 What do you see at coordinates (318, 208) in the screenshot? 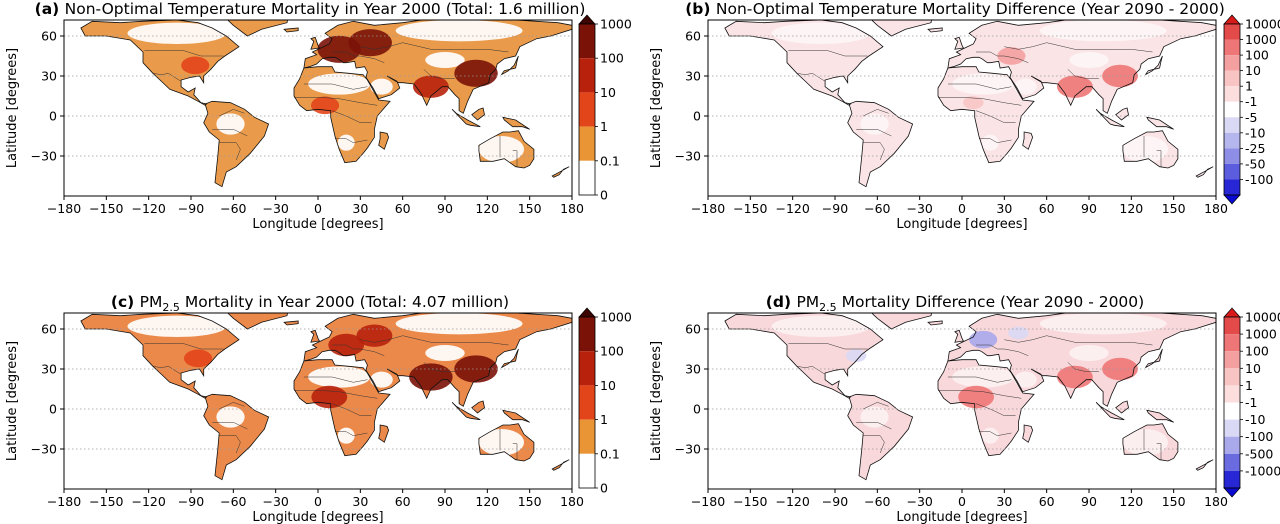
I see `x-tick-label: 0` at bounding box center [318, 208].